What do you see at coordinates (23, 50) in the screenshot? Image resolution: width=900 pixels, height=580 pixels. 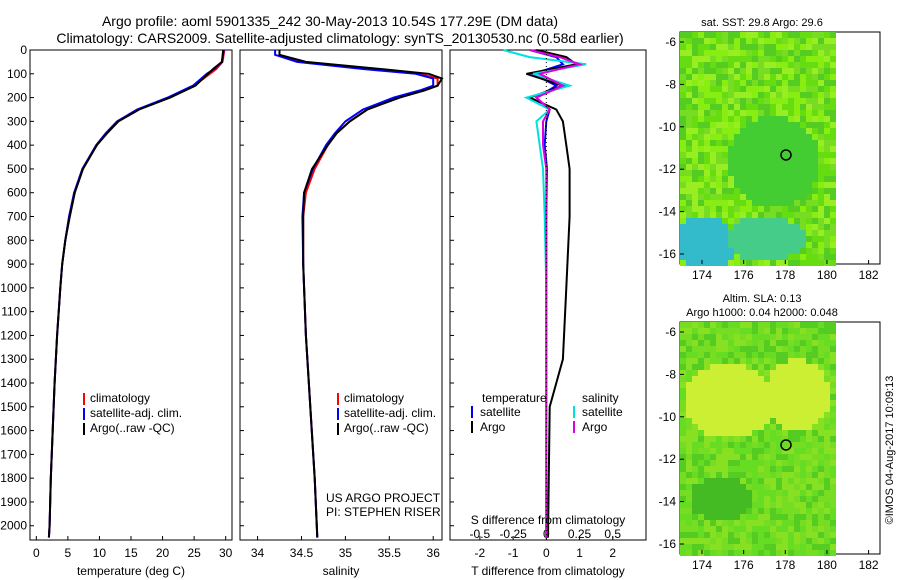 I see `depth-tick-label: 0` at bounding box center [23, 50].